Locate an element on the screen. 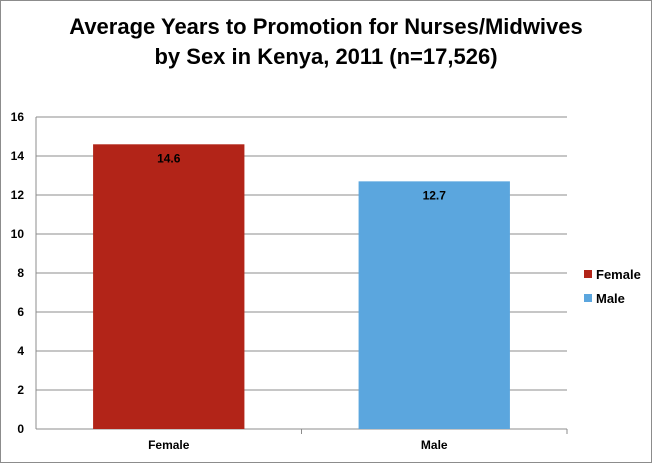 The image size is (652, 463). legend-label-male: Male is located at coordinates (610, 298).